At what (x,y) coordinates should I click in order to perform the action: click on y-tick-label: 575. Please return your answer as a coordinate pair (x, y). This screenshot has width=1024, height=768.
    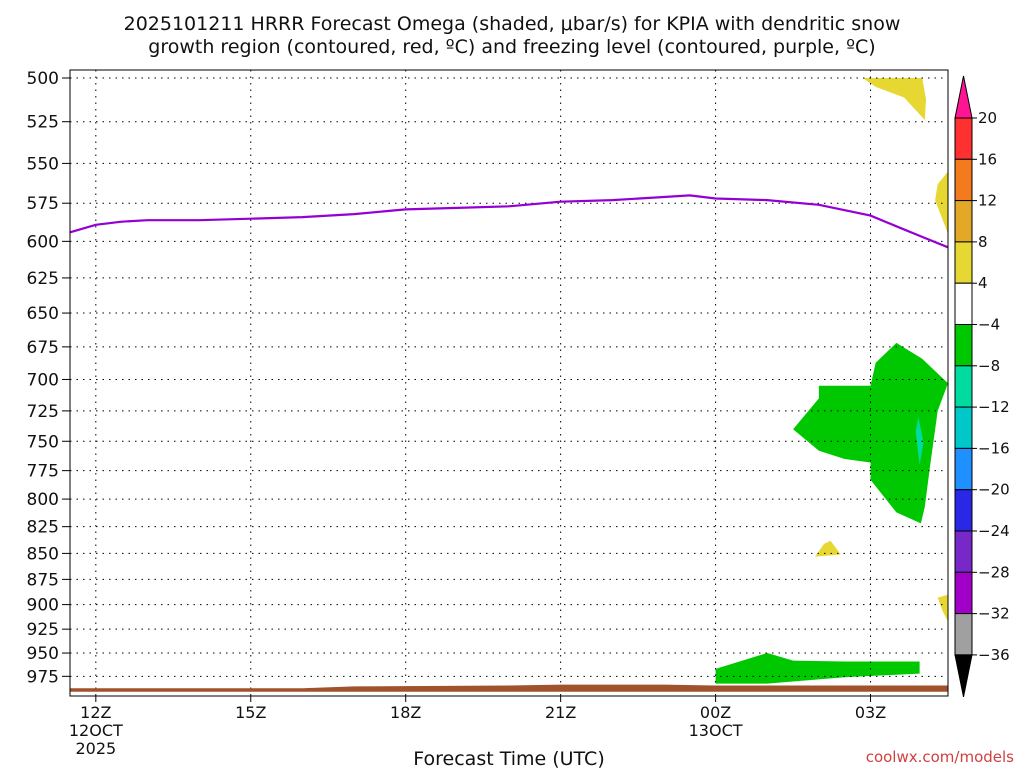
    Looking at the image, I should click on (43, 204).